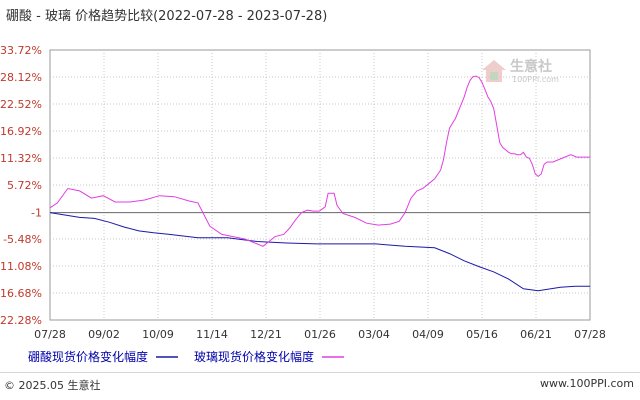 This screenshot has height=400, width=640. Describe the element at coordinates (212, 334) in the screenshot. I see `x-tick-label: 11/14` at that location.